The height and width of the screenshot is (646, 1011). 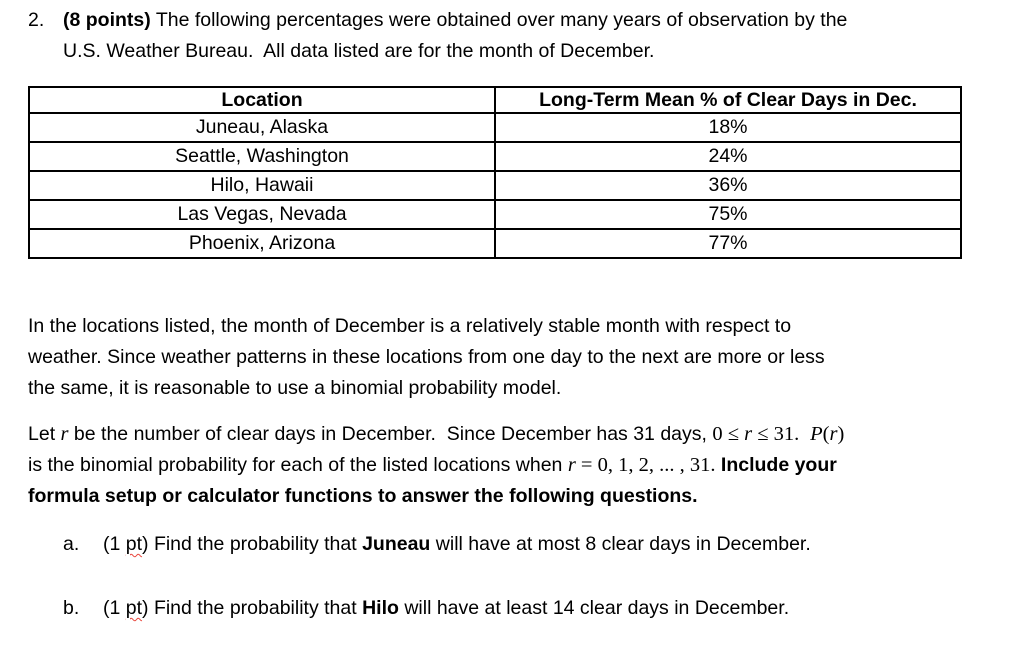 What do you see at coordinates (107, 20) in the screenshot?
I see `points-label: (8 points)` at bounding box center [107, 20].